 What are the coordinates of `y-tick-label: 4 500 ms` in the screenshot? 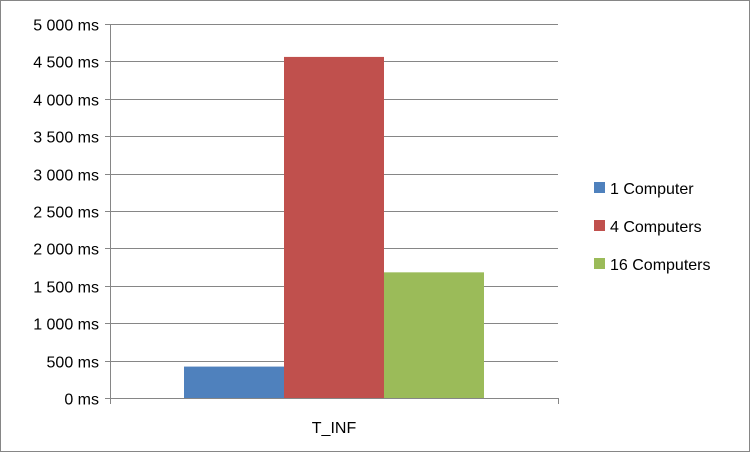 It's located at (66, 63).